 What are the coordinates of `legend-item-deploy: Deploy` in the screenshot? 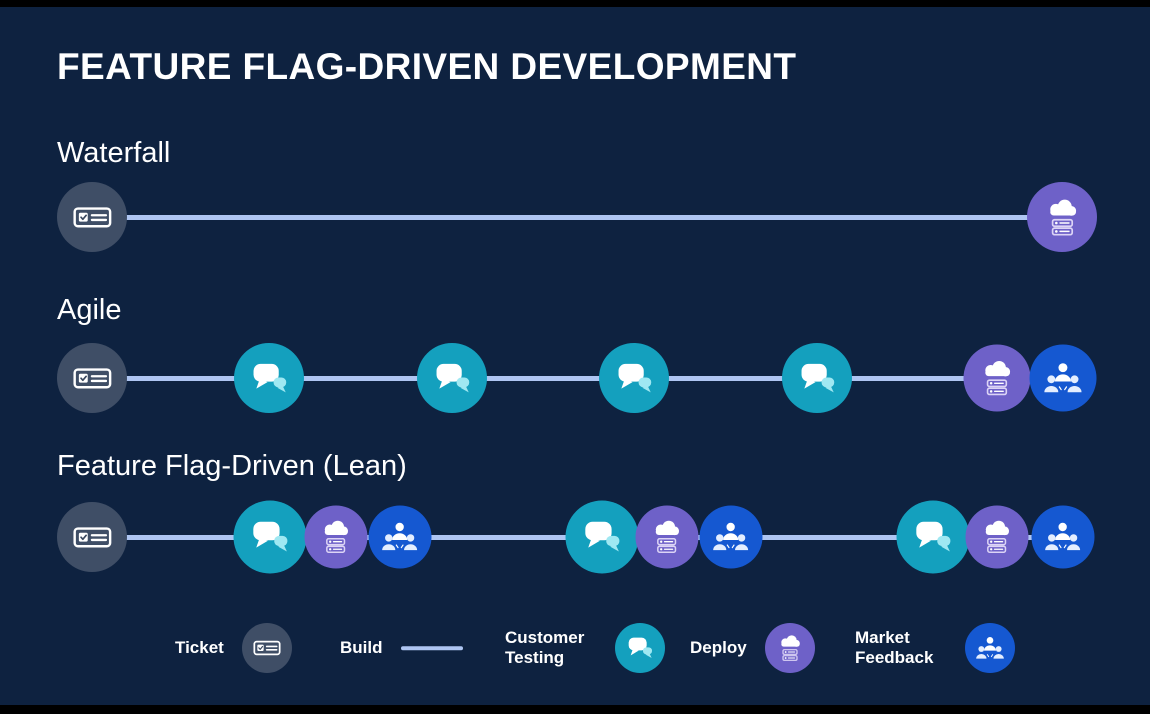 It's located at (752, 648).